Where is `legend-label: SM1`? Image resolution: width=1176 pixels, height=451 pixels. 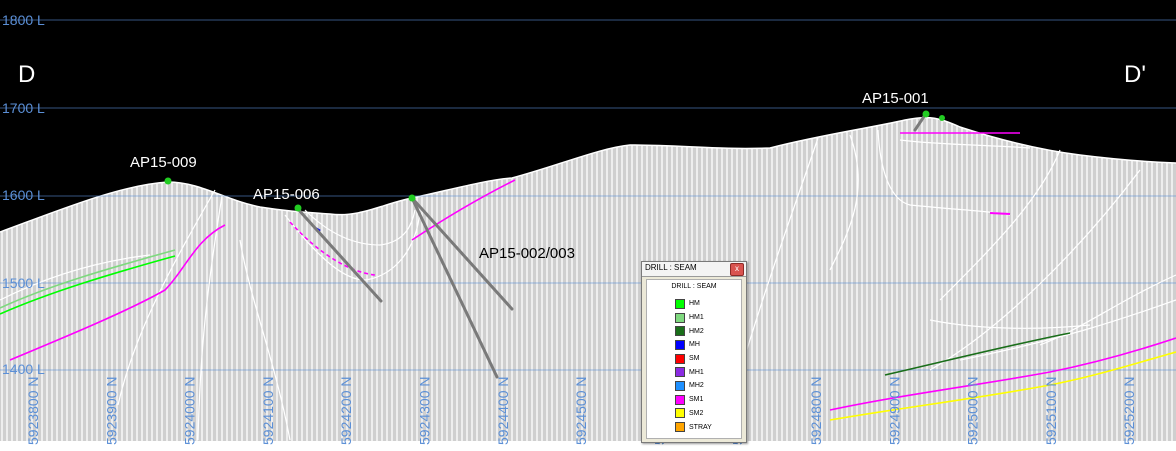
legend-label: SM1 is located at coordinates (696, 400).